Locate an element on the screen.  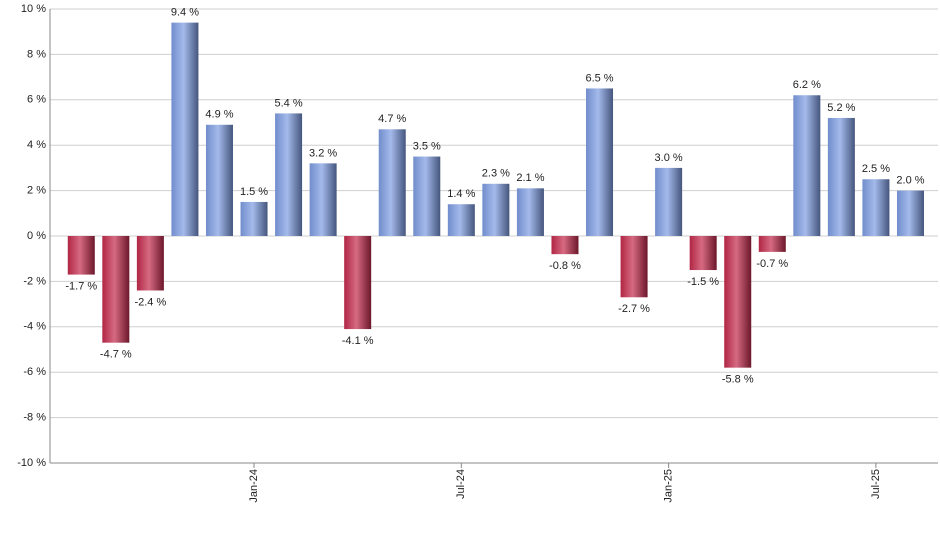
value-label: 1.4 % is located at coordinates (461, 194).